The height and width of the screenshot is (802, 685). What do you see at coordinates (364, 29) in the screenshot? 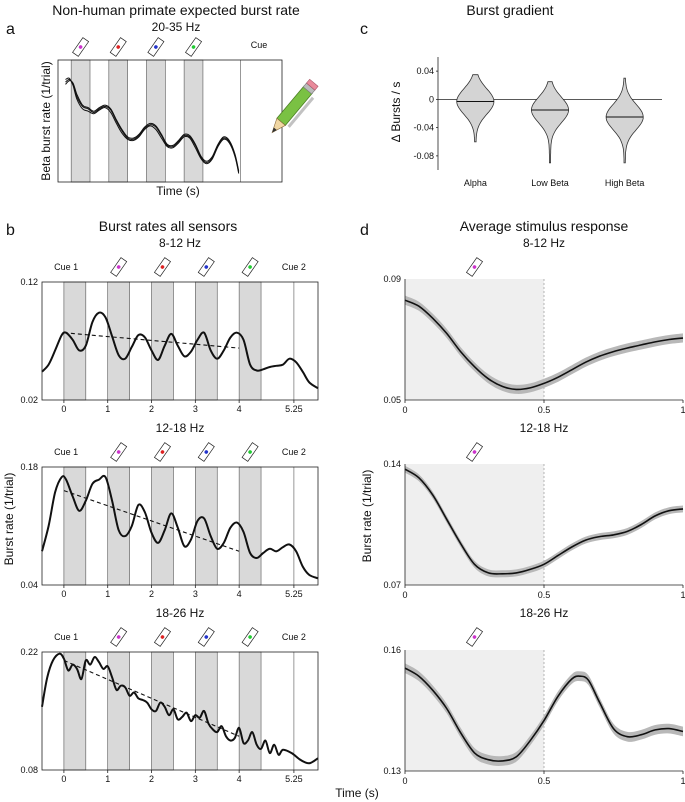
I see `panel-letter-c: c` at bounding box center [364, 29].